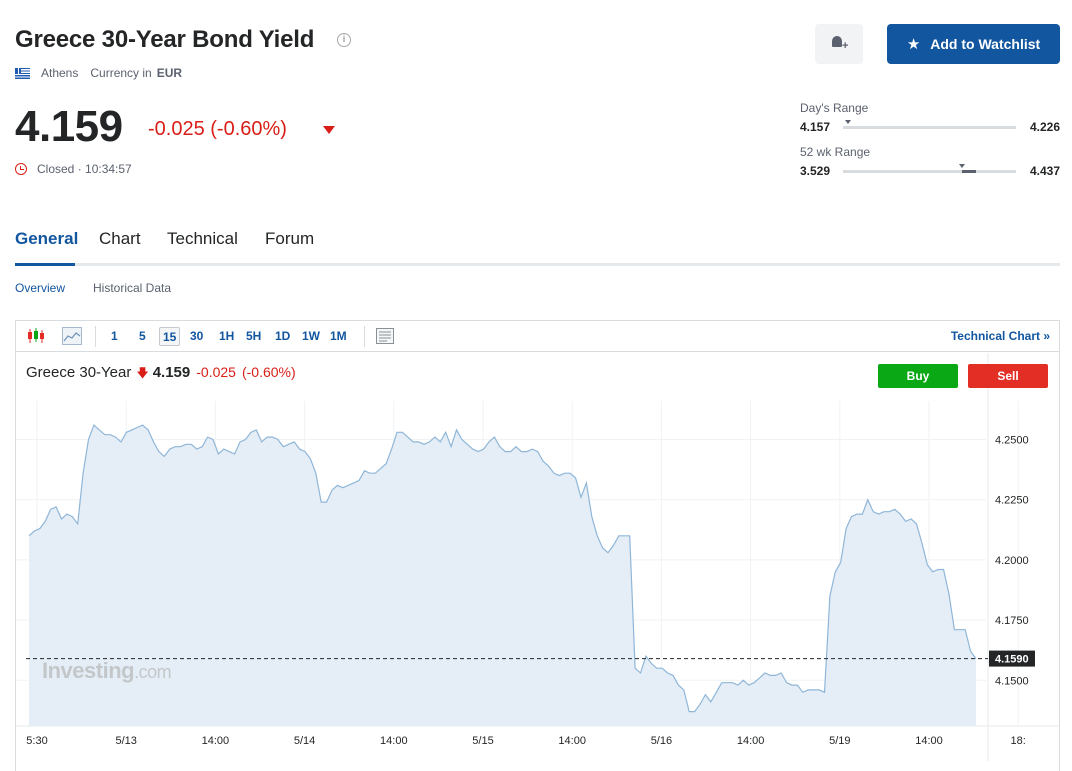 The height and width of the screenshot is (771, 1072). What do you see at coordinates (216, 372) in the screenshot?
I see `legend-change: -0.025` at bounding box center [216, 372].